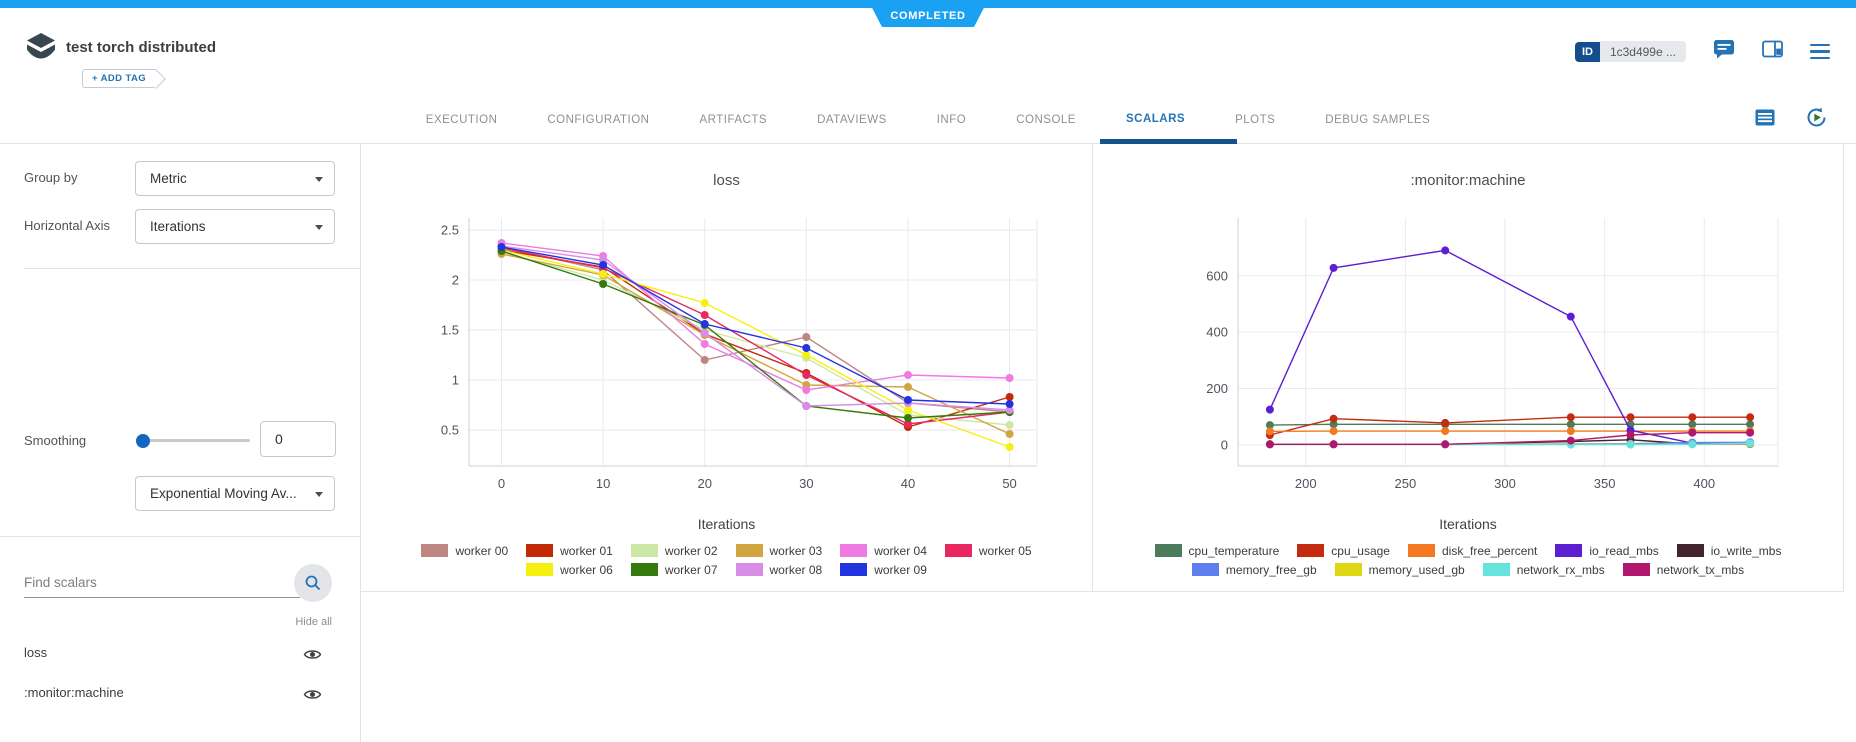 The width and height of the screenshot is (1856, 742). I want to click on legend-item-network_tx_mbs: network_tx_mbs, so click(1683, 569).